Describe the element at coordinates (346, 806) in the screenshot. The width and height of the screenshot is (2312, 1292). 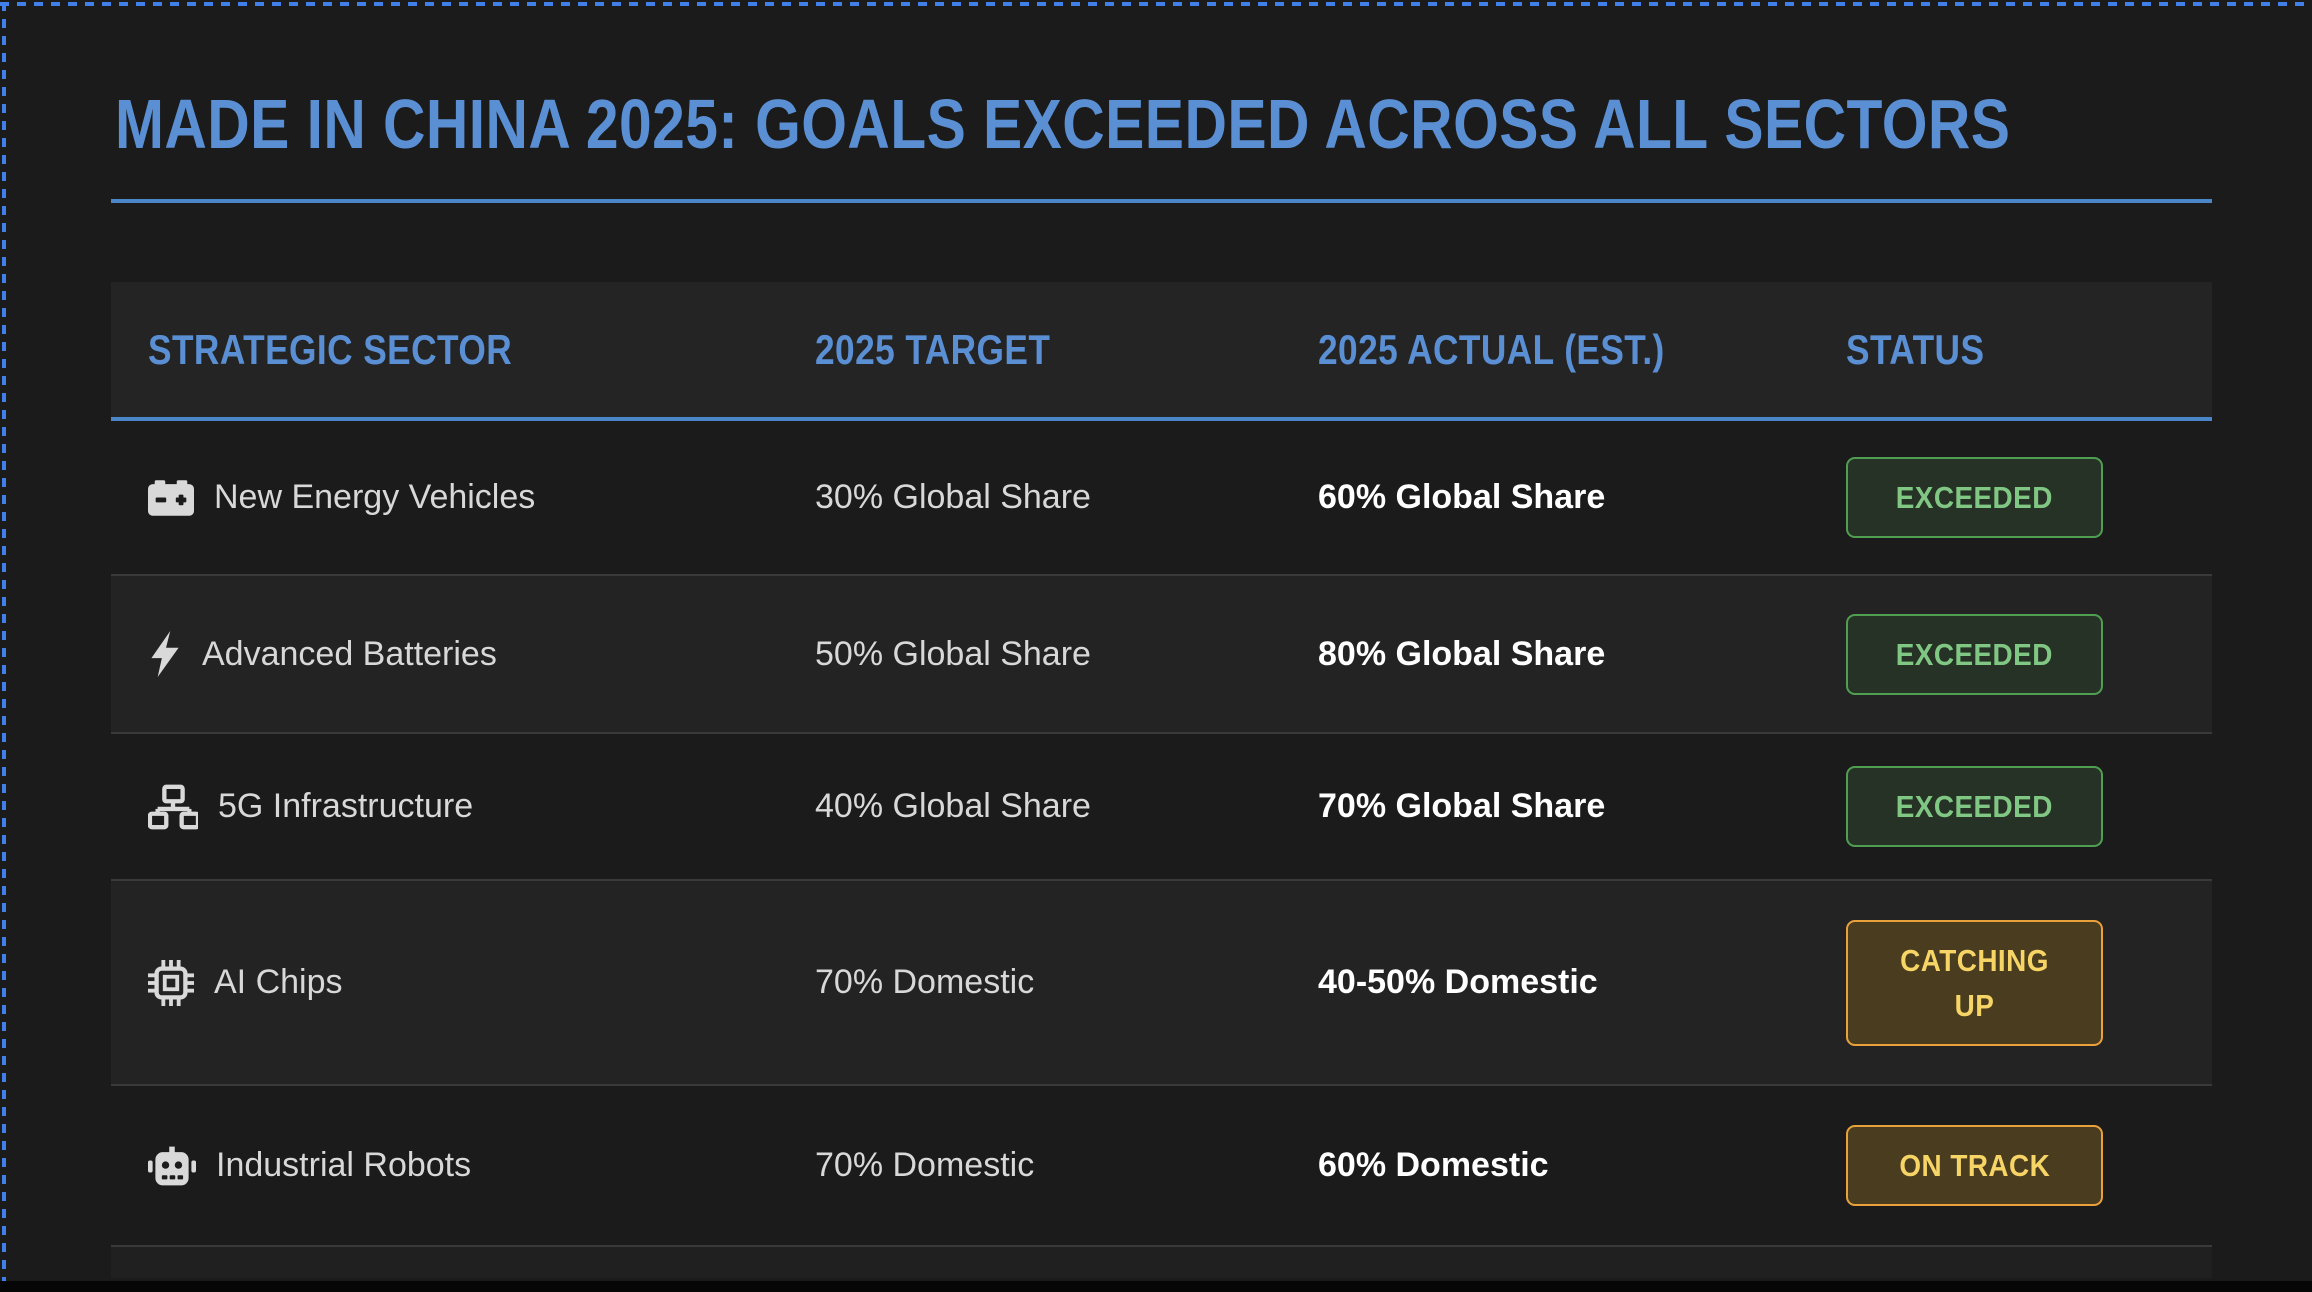
I see `sector-label: 5G Infrastructure` at that location.